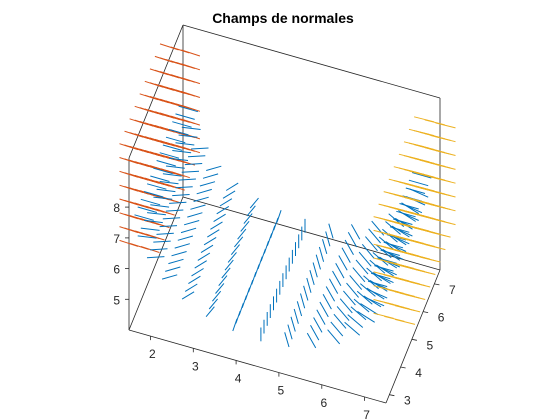 This screenshot has width=560, height=420. Describe the element at coordinates (283, 18) in the screenshot. I see `chart-title: Champs de normales` at that location.